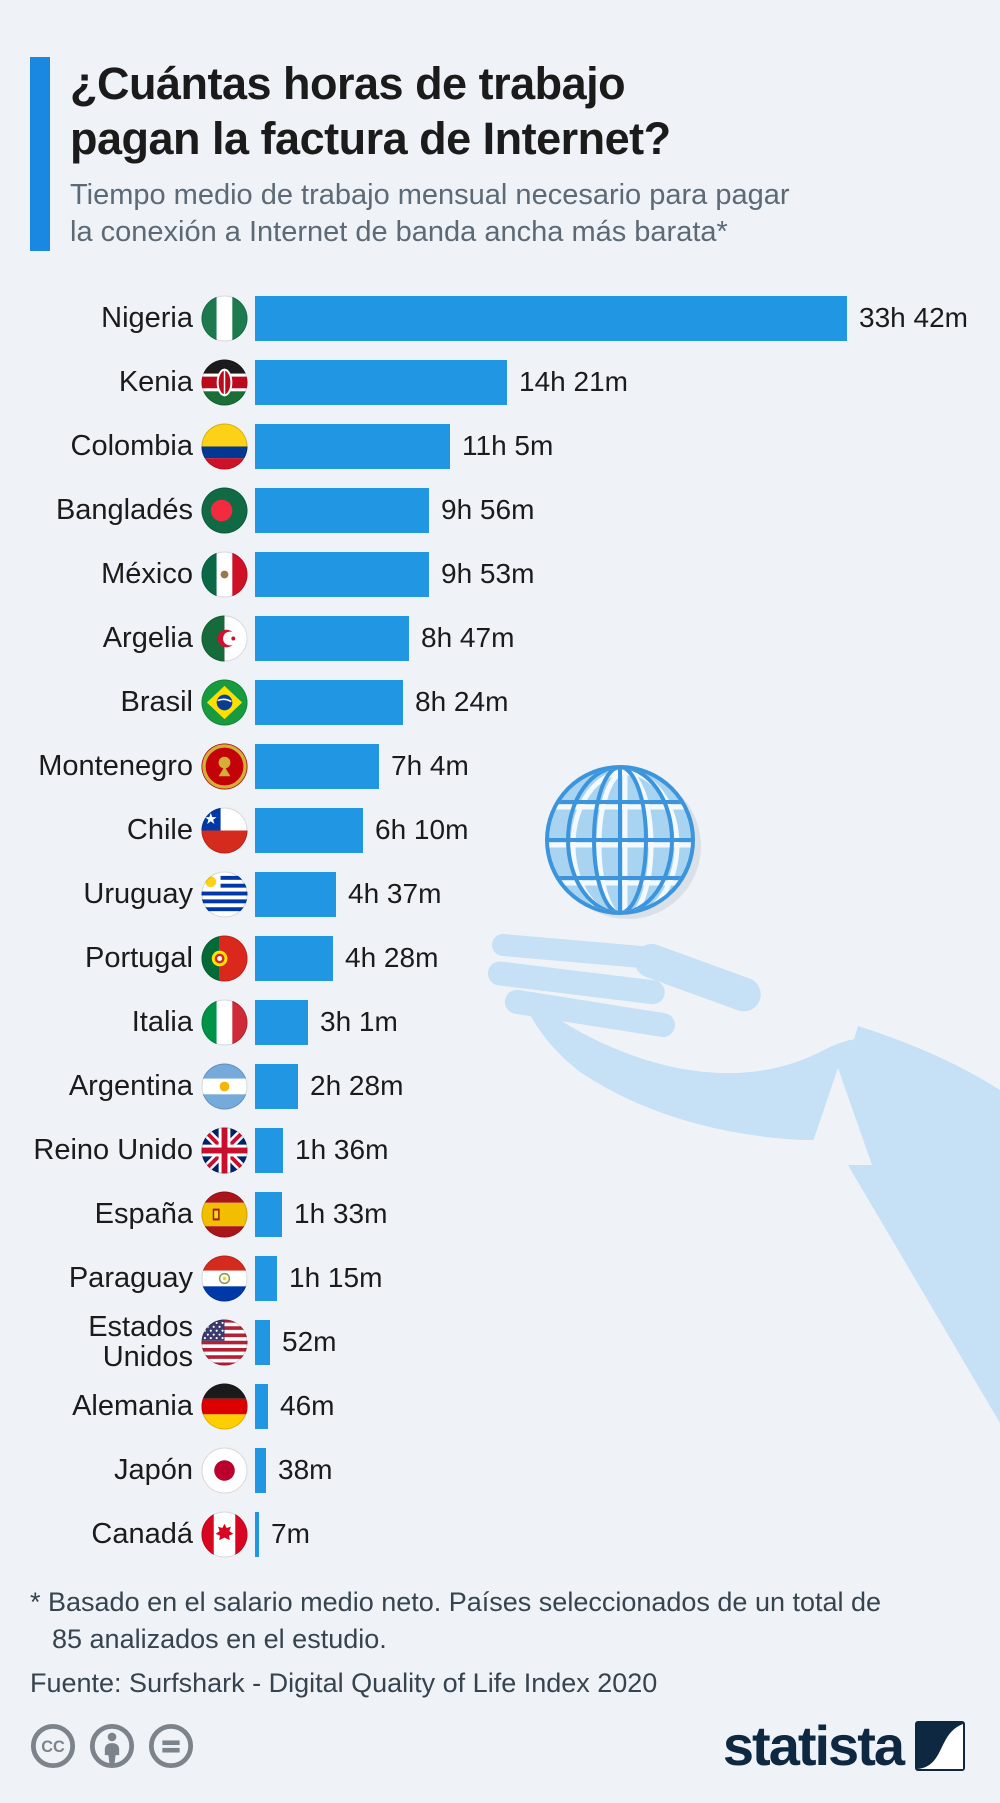 The height and width of the screenshot is (1803, 1000). I want to click on chart-row: España 1h 33m, so click(500, 1214).